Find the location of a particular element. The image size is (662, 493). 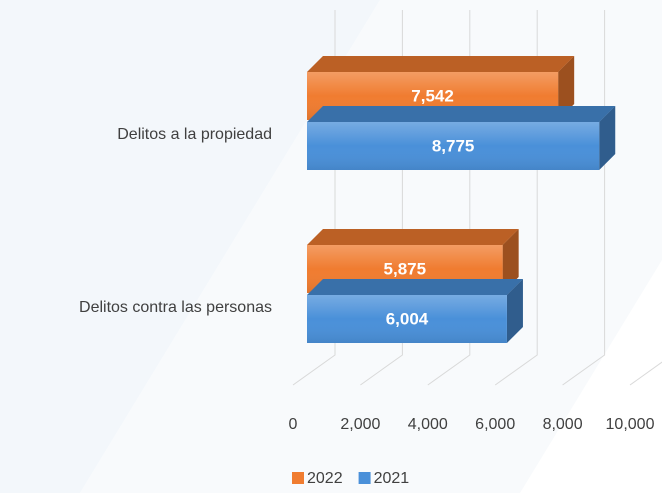

x-tick-label: 4,000 is located at coordinates (428, 424).